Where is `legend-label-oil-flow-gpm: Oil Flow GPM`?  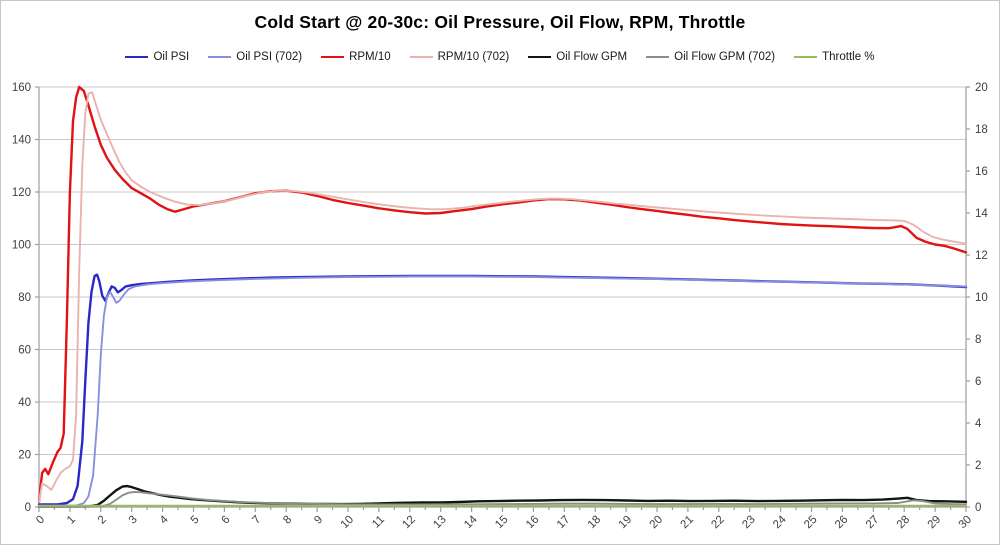
legend-label-oil-flow-gpm: Oil Flow GPM is located at coordinates (592, 57).